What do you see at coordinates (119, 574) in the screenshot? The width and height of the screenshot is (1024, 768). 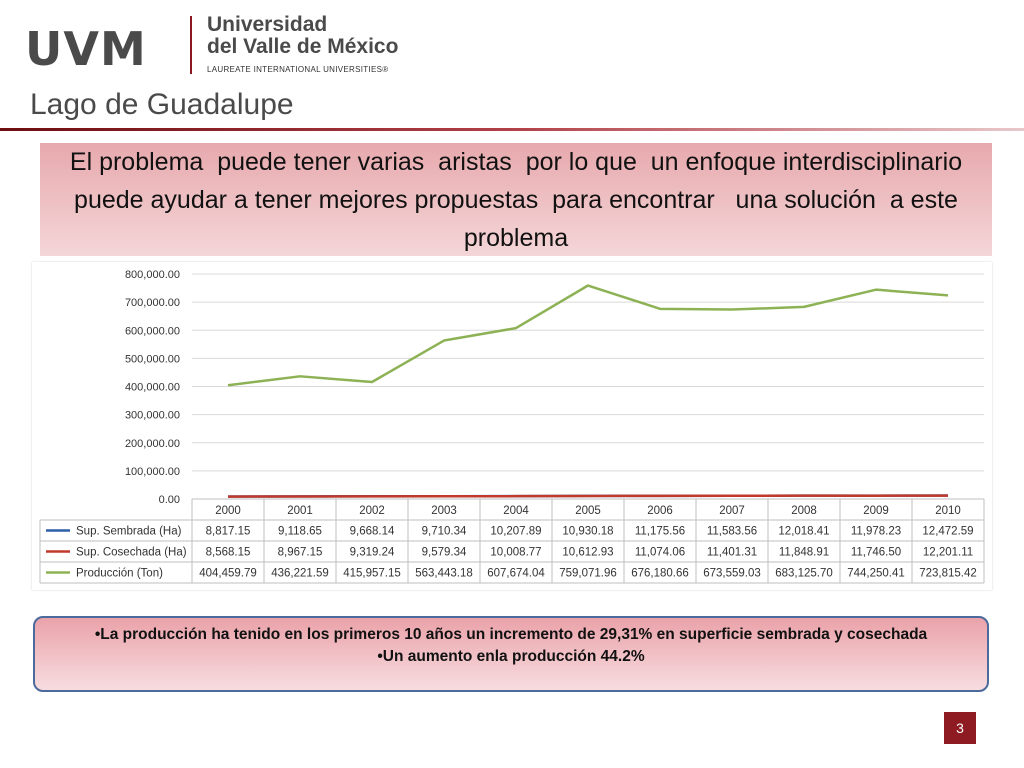 I see `legend-label: Producción (Ton)` at bounding box center [119, 574].